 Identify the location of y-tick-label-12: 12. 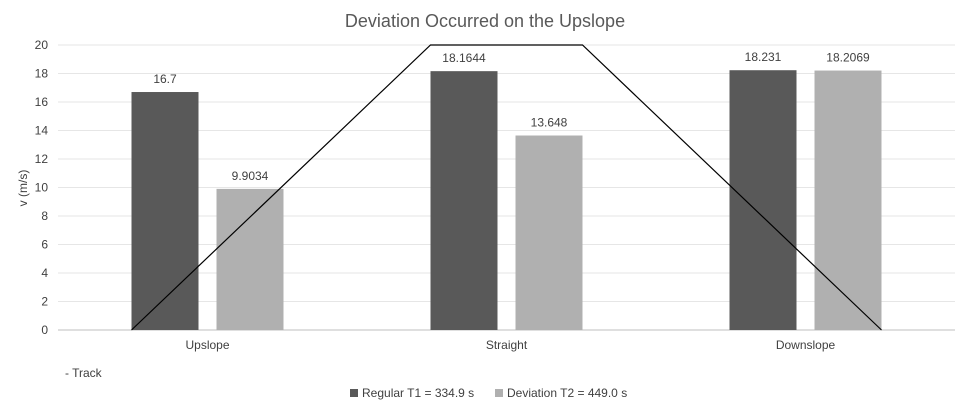
(42, 159).